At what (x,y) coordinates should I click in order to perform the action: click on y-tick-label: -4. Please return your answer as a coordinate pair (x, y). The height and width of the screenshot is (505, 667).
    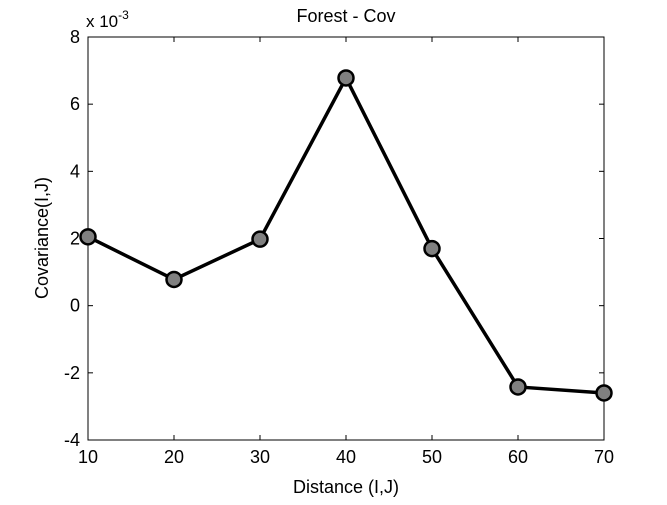
    Looking at the image, I should click on (72, 440).